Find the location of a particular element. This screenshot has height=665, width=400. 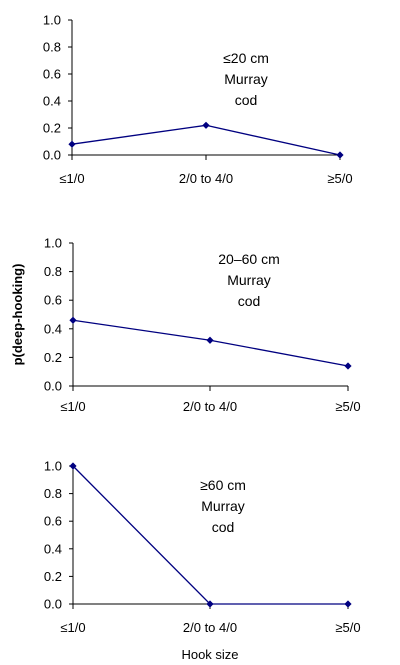

y-axis-title: p(deep-hooking) is located at coordinates (17, 315).